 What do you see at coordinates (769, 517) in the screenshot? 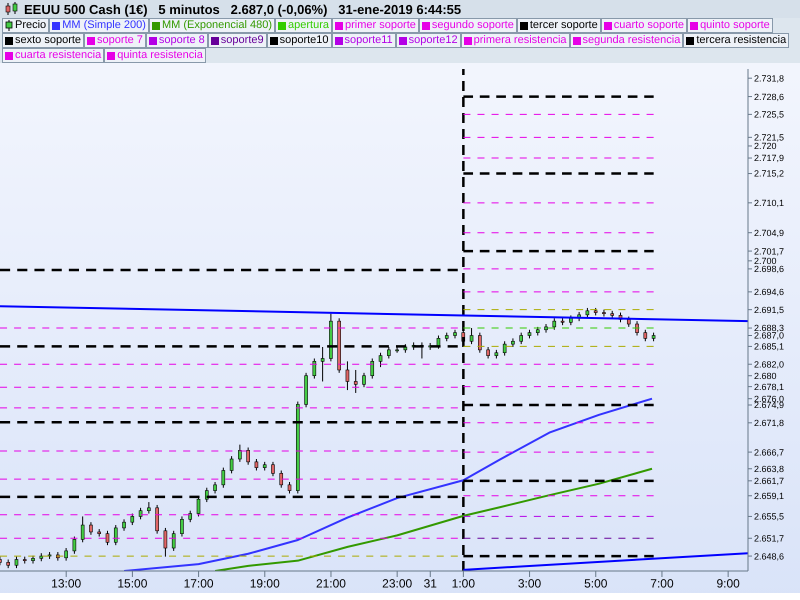
I see `y-tick-label: 2.655,5` at bounding box center [769, 517].